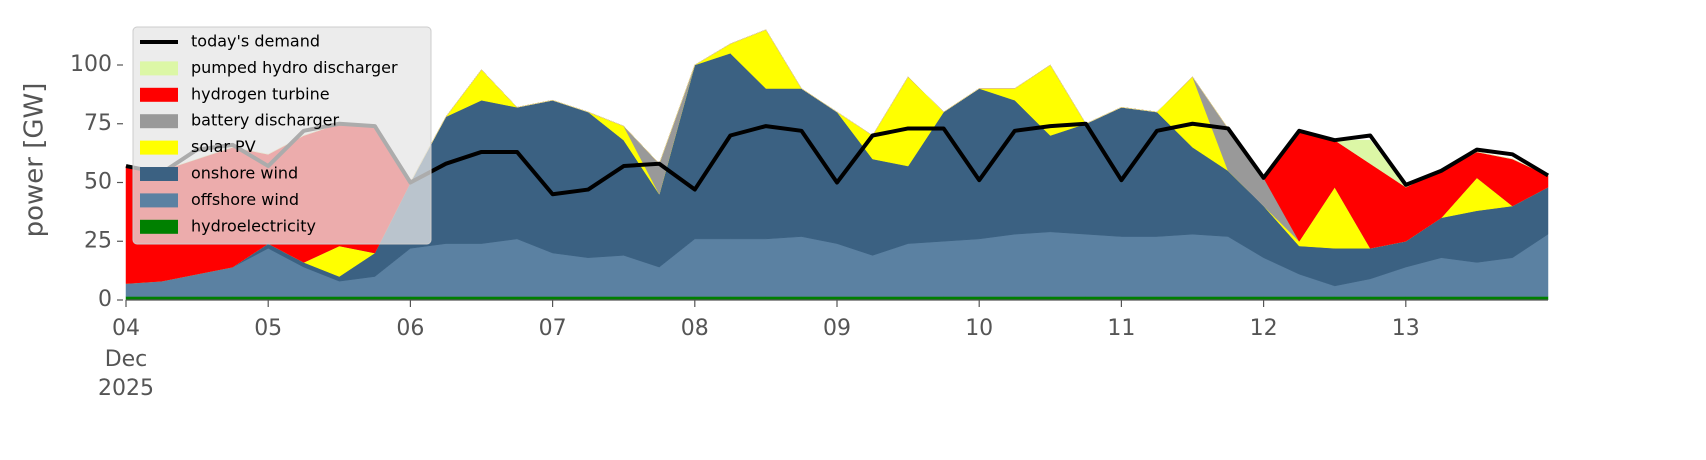 The height and width of the screenshot is (460, 1706). Describe the element at coordinates (253, 225) in the screenshot. I see `legend-label: hydroelectricity` at that location.